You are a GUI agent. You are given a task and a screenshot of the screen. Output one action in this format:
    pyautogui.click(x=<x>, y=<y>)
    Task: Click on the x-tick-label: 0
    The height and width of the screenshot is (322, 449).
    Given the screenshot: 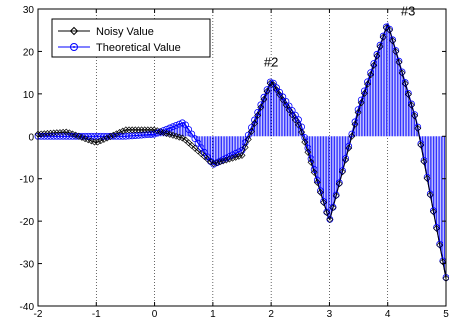 What is the action you would take?
    pyautogui.click(x=155, y=314)
    